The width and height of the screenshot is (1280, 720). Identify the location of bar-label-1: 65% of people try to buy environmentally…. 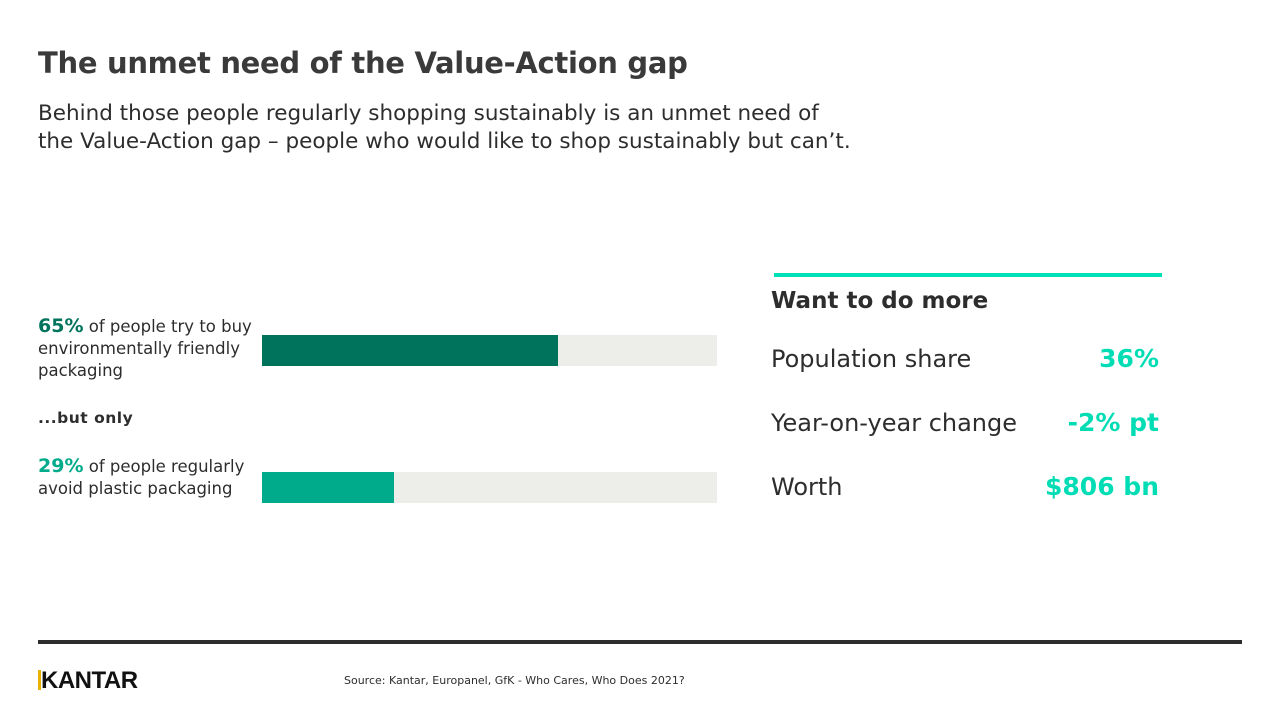
(145, 348).